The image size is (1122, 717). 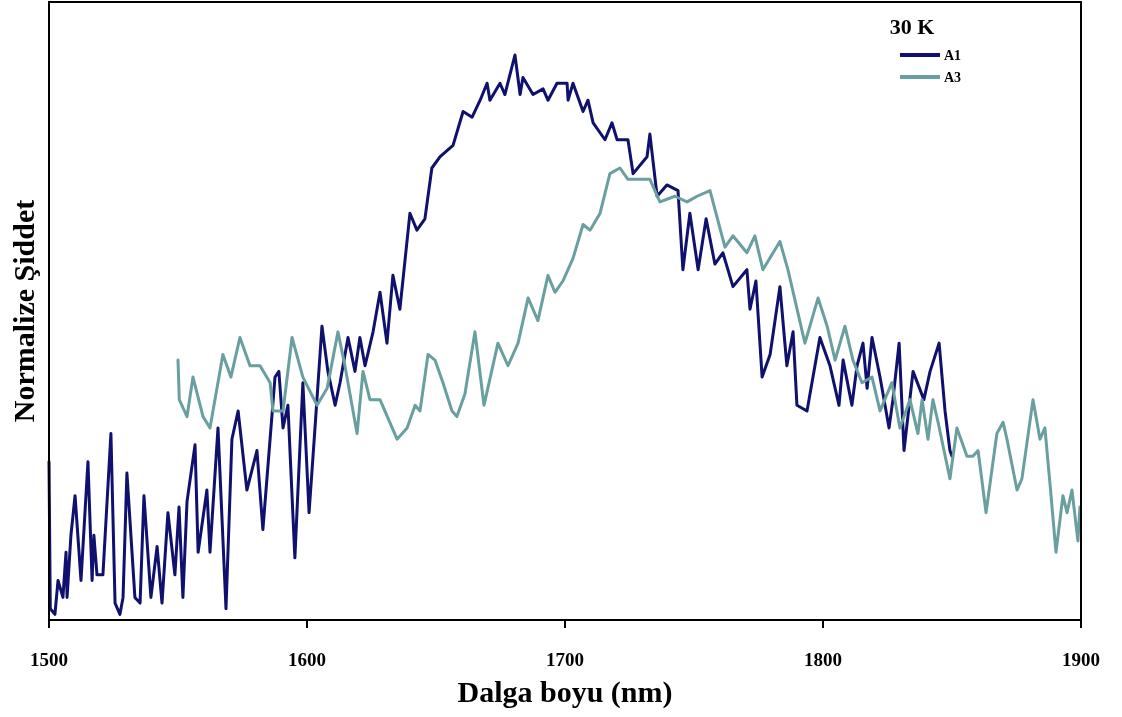 I want to click on legend-label: A1, so click(x=953, y=55).